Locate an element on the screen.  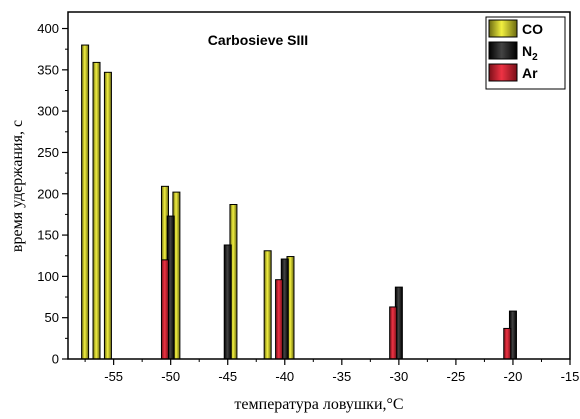
x-tick-label: -50 is located at coordinates (170, 376).